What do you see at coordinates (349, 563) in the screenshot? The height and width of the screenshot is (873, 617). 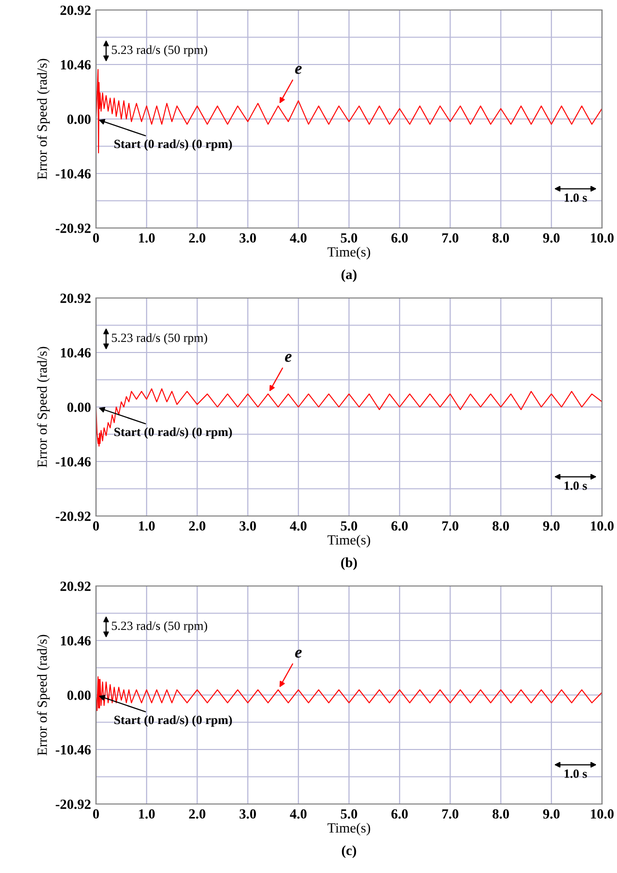 I see `text: (b)` at bounding box center [349, 563].